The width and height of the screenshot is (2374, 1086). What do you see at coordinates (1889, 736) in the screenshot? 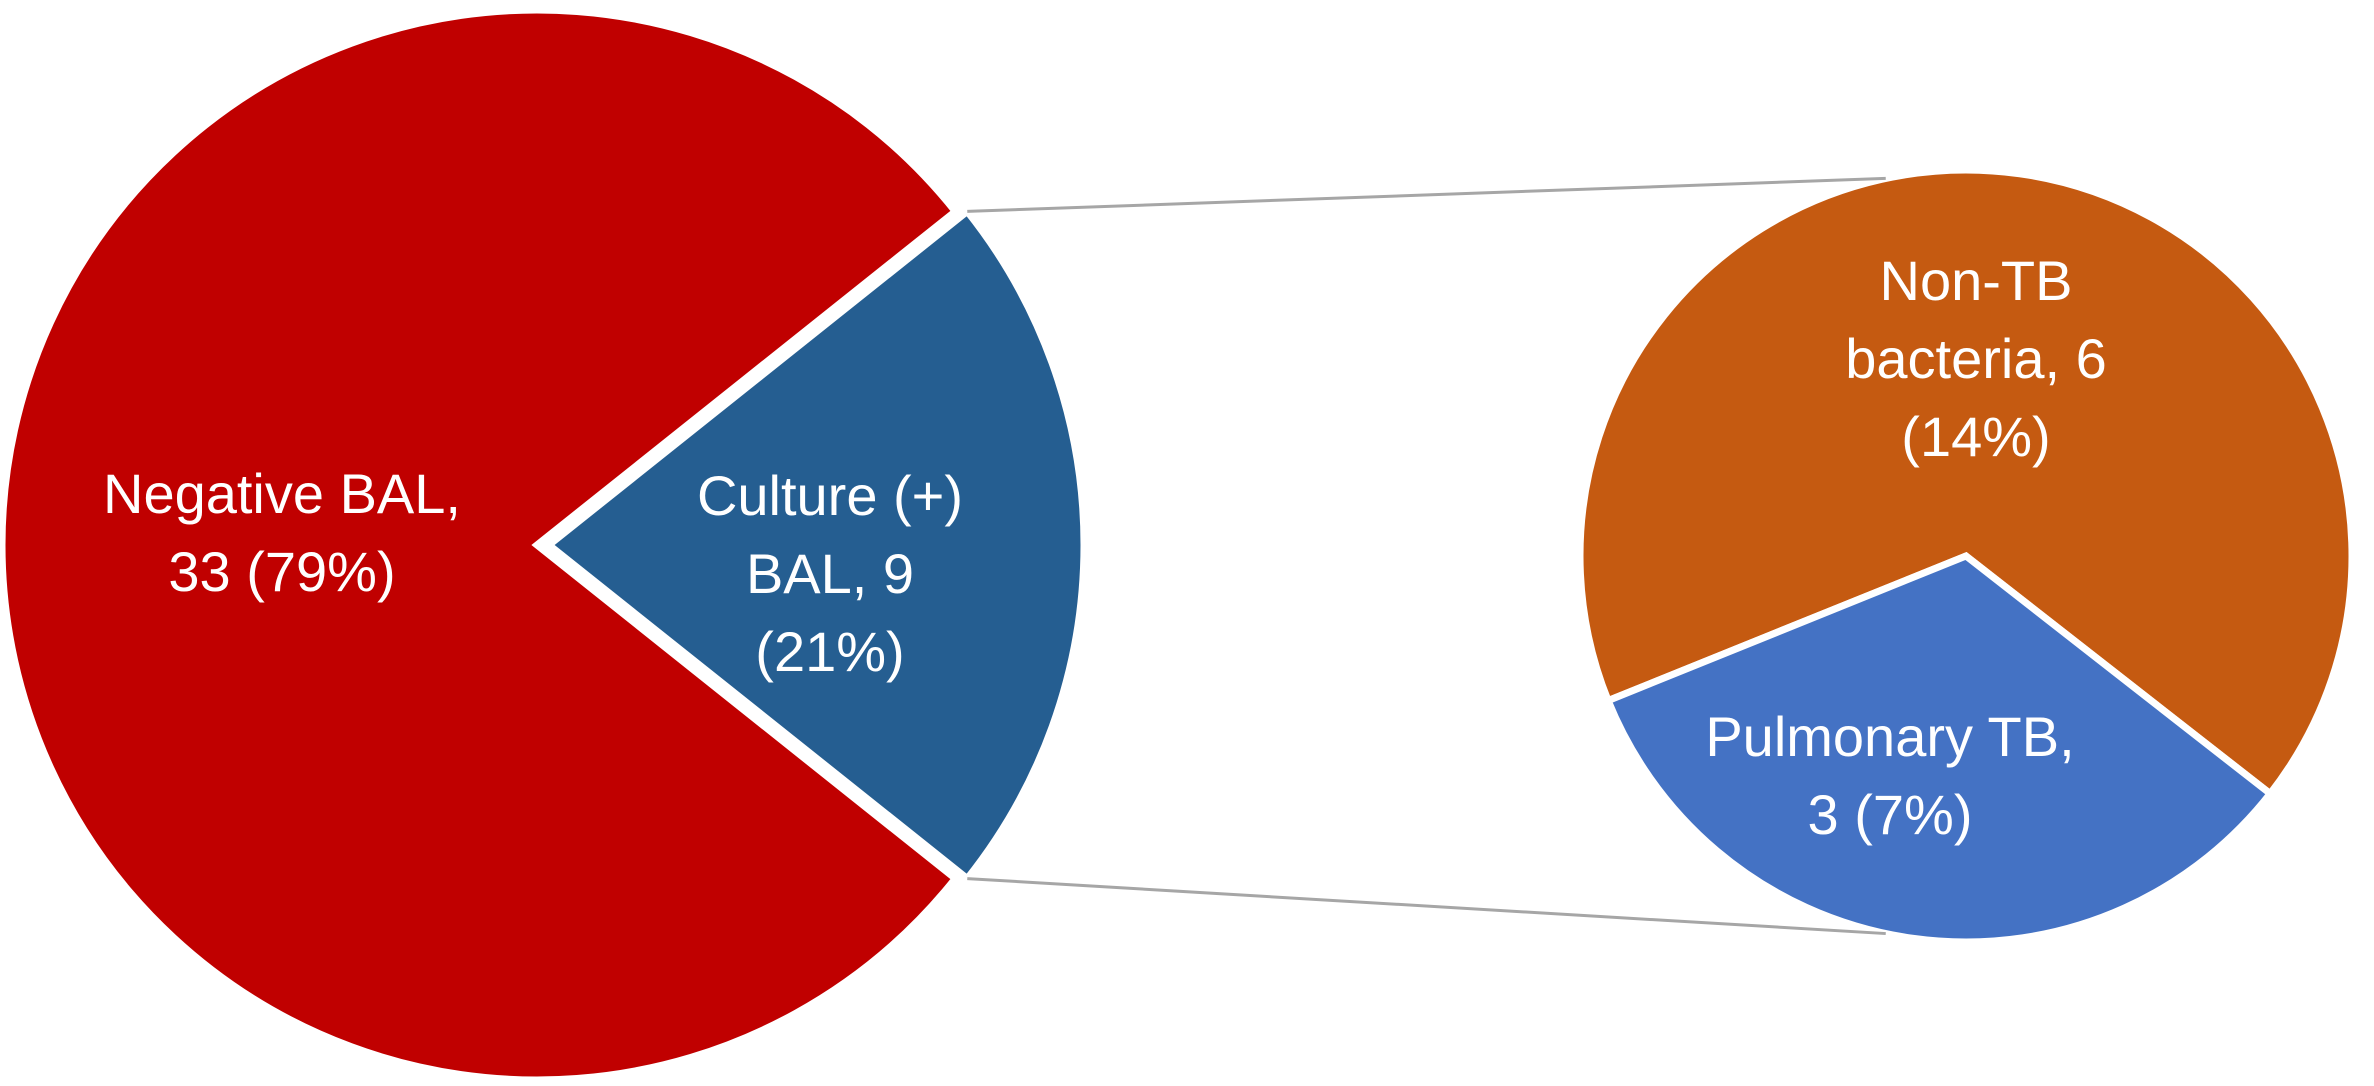
I see `slice-label: Pulmonary TB,` at bounding box center [1889, 736].